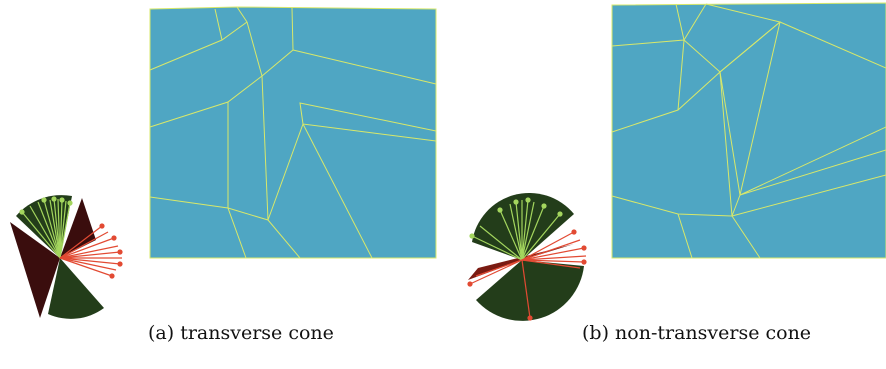 This screenshot has height=369, width=886. What do you see at coordinates (697, 333) in the screenshot?
I see `caption-b: (b) non-transverse cone` at bounding box center [697, 333].